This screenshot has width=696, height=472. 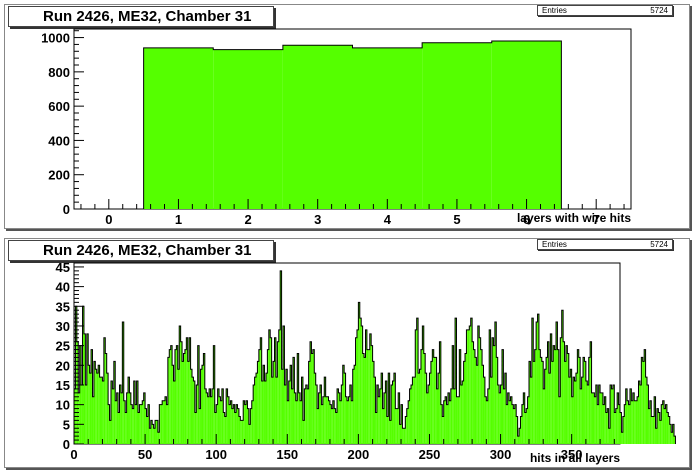 I want to click on x-tick-label: 350, so click(x=572, y=454).